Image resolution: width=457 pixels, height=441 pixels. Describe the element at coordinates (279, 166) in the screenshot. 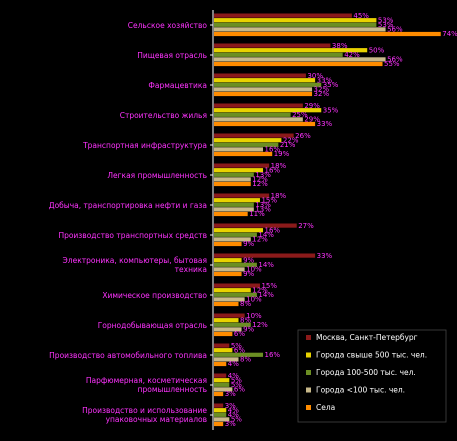

I see `value-label-5-0: 18%` at that location.